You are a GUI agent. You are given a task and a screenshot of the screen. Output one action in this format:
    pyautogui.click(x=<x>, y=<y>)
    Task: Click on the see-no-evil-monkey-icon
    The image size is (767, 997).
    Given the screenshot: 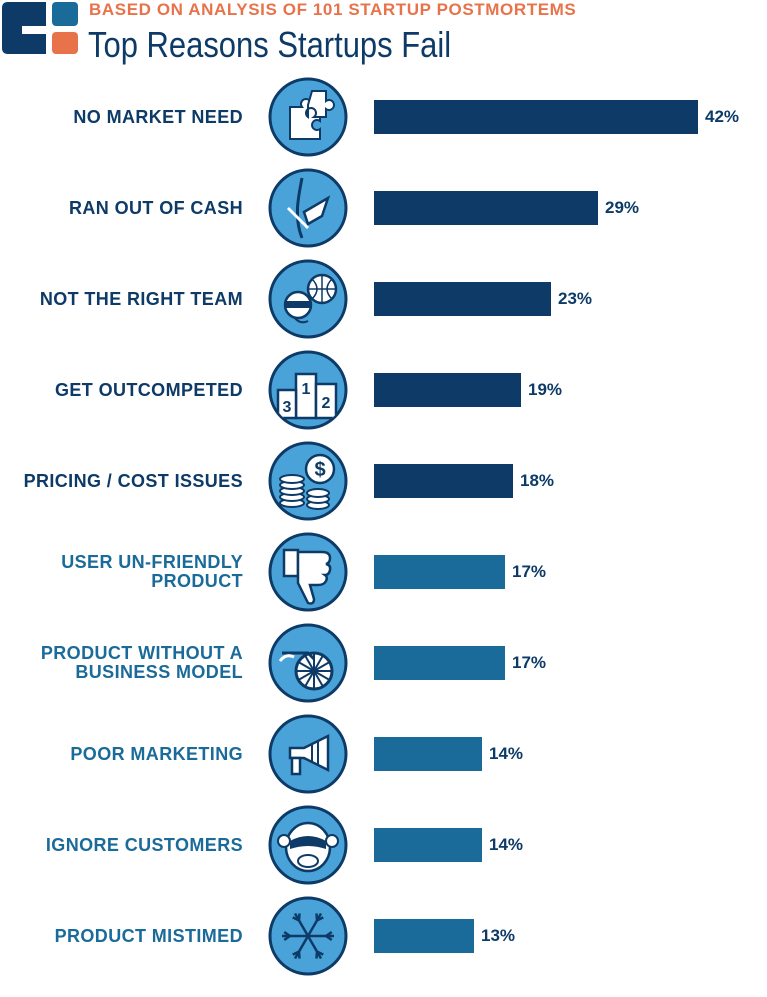 What is the action you would take?
    pyautogui.click(x=308, y=845)
    